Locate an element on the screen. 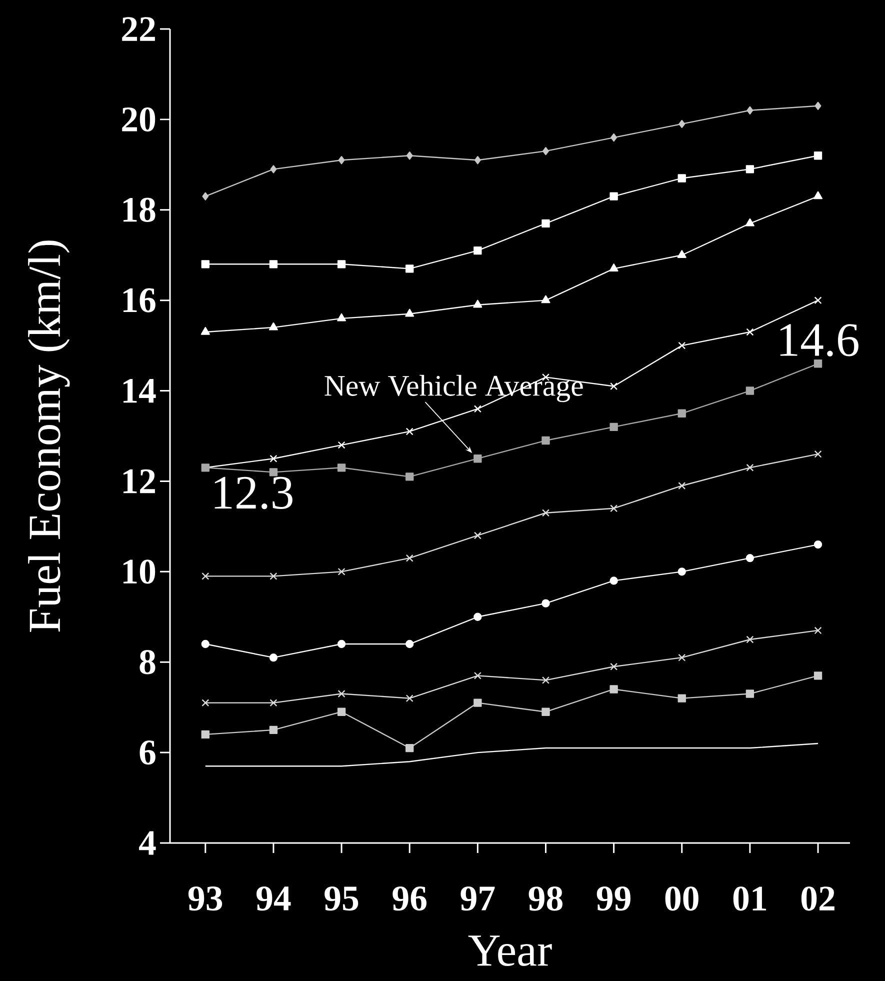 Image resolution: width=885 pixels, height=981 pixels. x-tick-label: 99 is located at coordinates (613, 898).